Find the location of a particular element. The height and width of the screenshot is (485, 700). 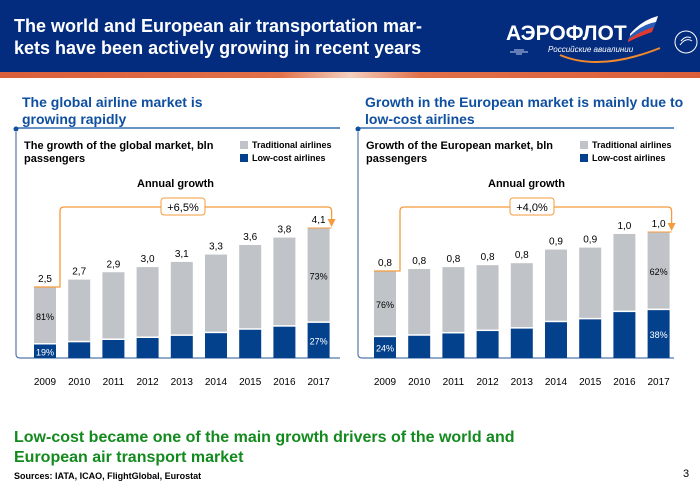

share-label-traditional: 73% is located at coordinates (319, 276).